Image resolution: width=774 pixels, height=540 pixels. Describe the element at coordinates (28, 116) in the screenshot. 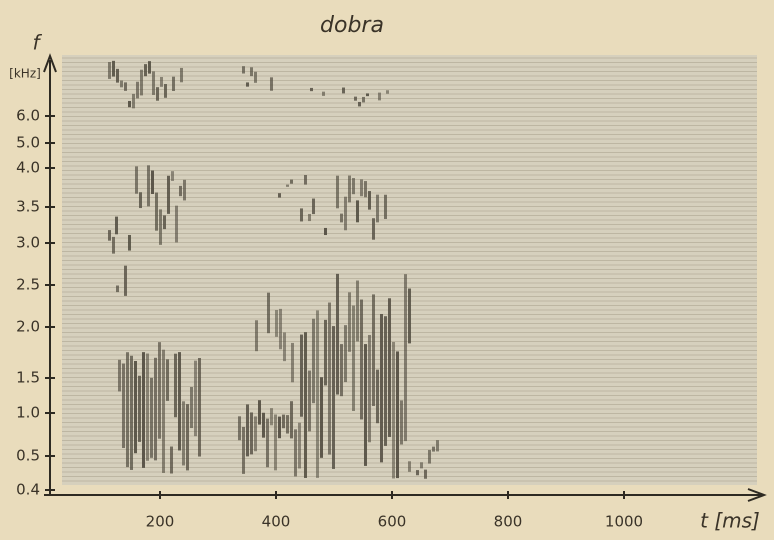

I see `y-tick-label: 6.0` at that location.